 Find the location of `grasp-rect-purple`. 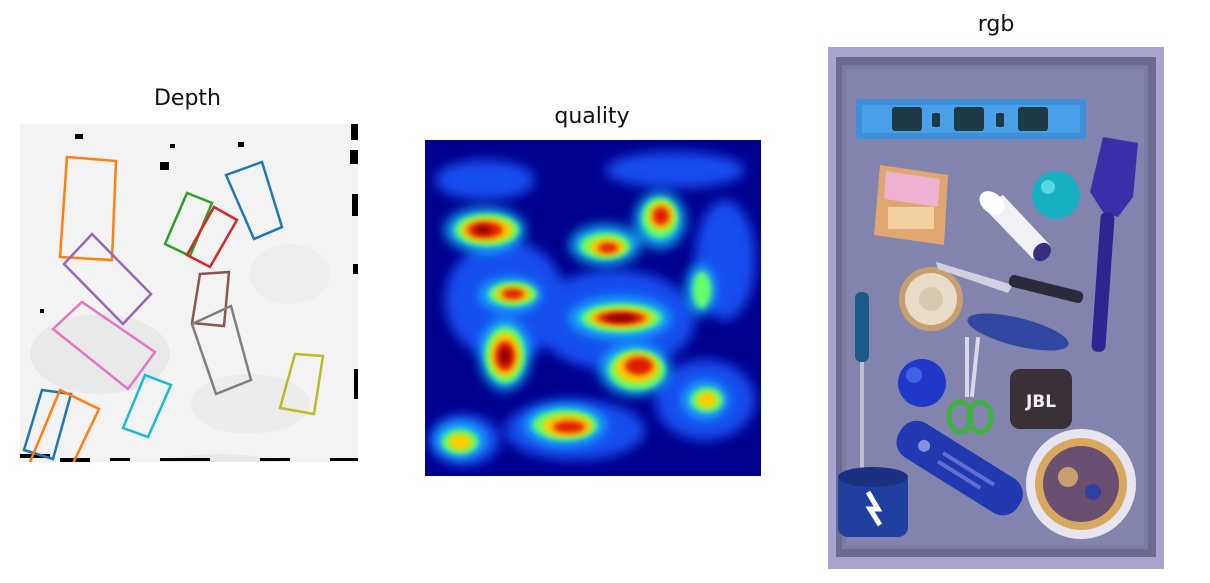

grasp-rect-purple is located at coordinates (107, 279).